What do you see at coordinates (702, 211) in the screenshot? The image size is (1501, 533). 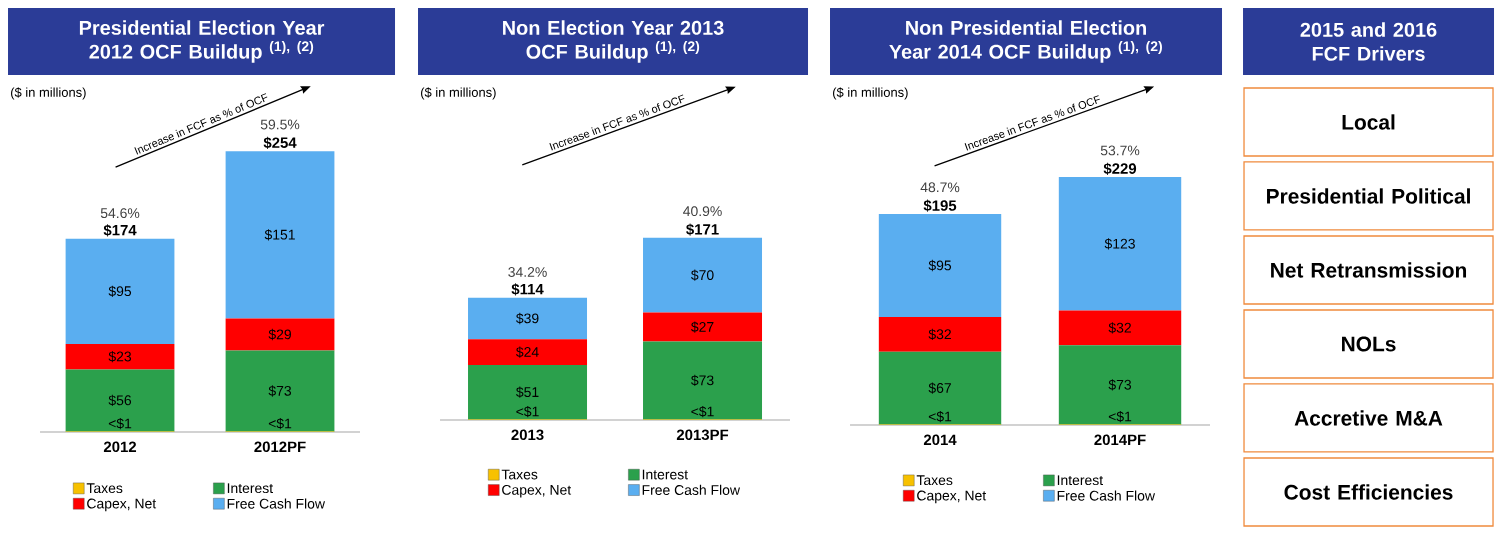 I see `annotation: 40.9%` at bounding box center [702, 211].